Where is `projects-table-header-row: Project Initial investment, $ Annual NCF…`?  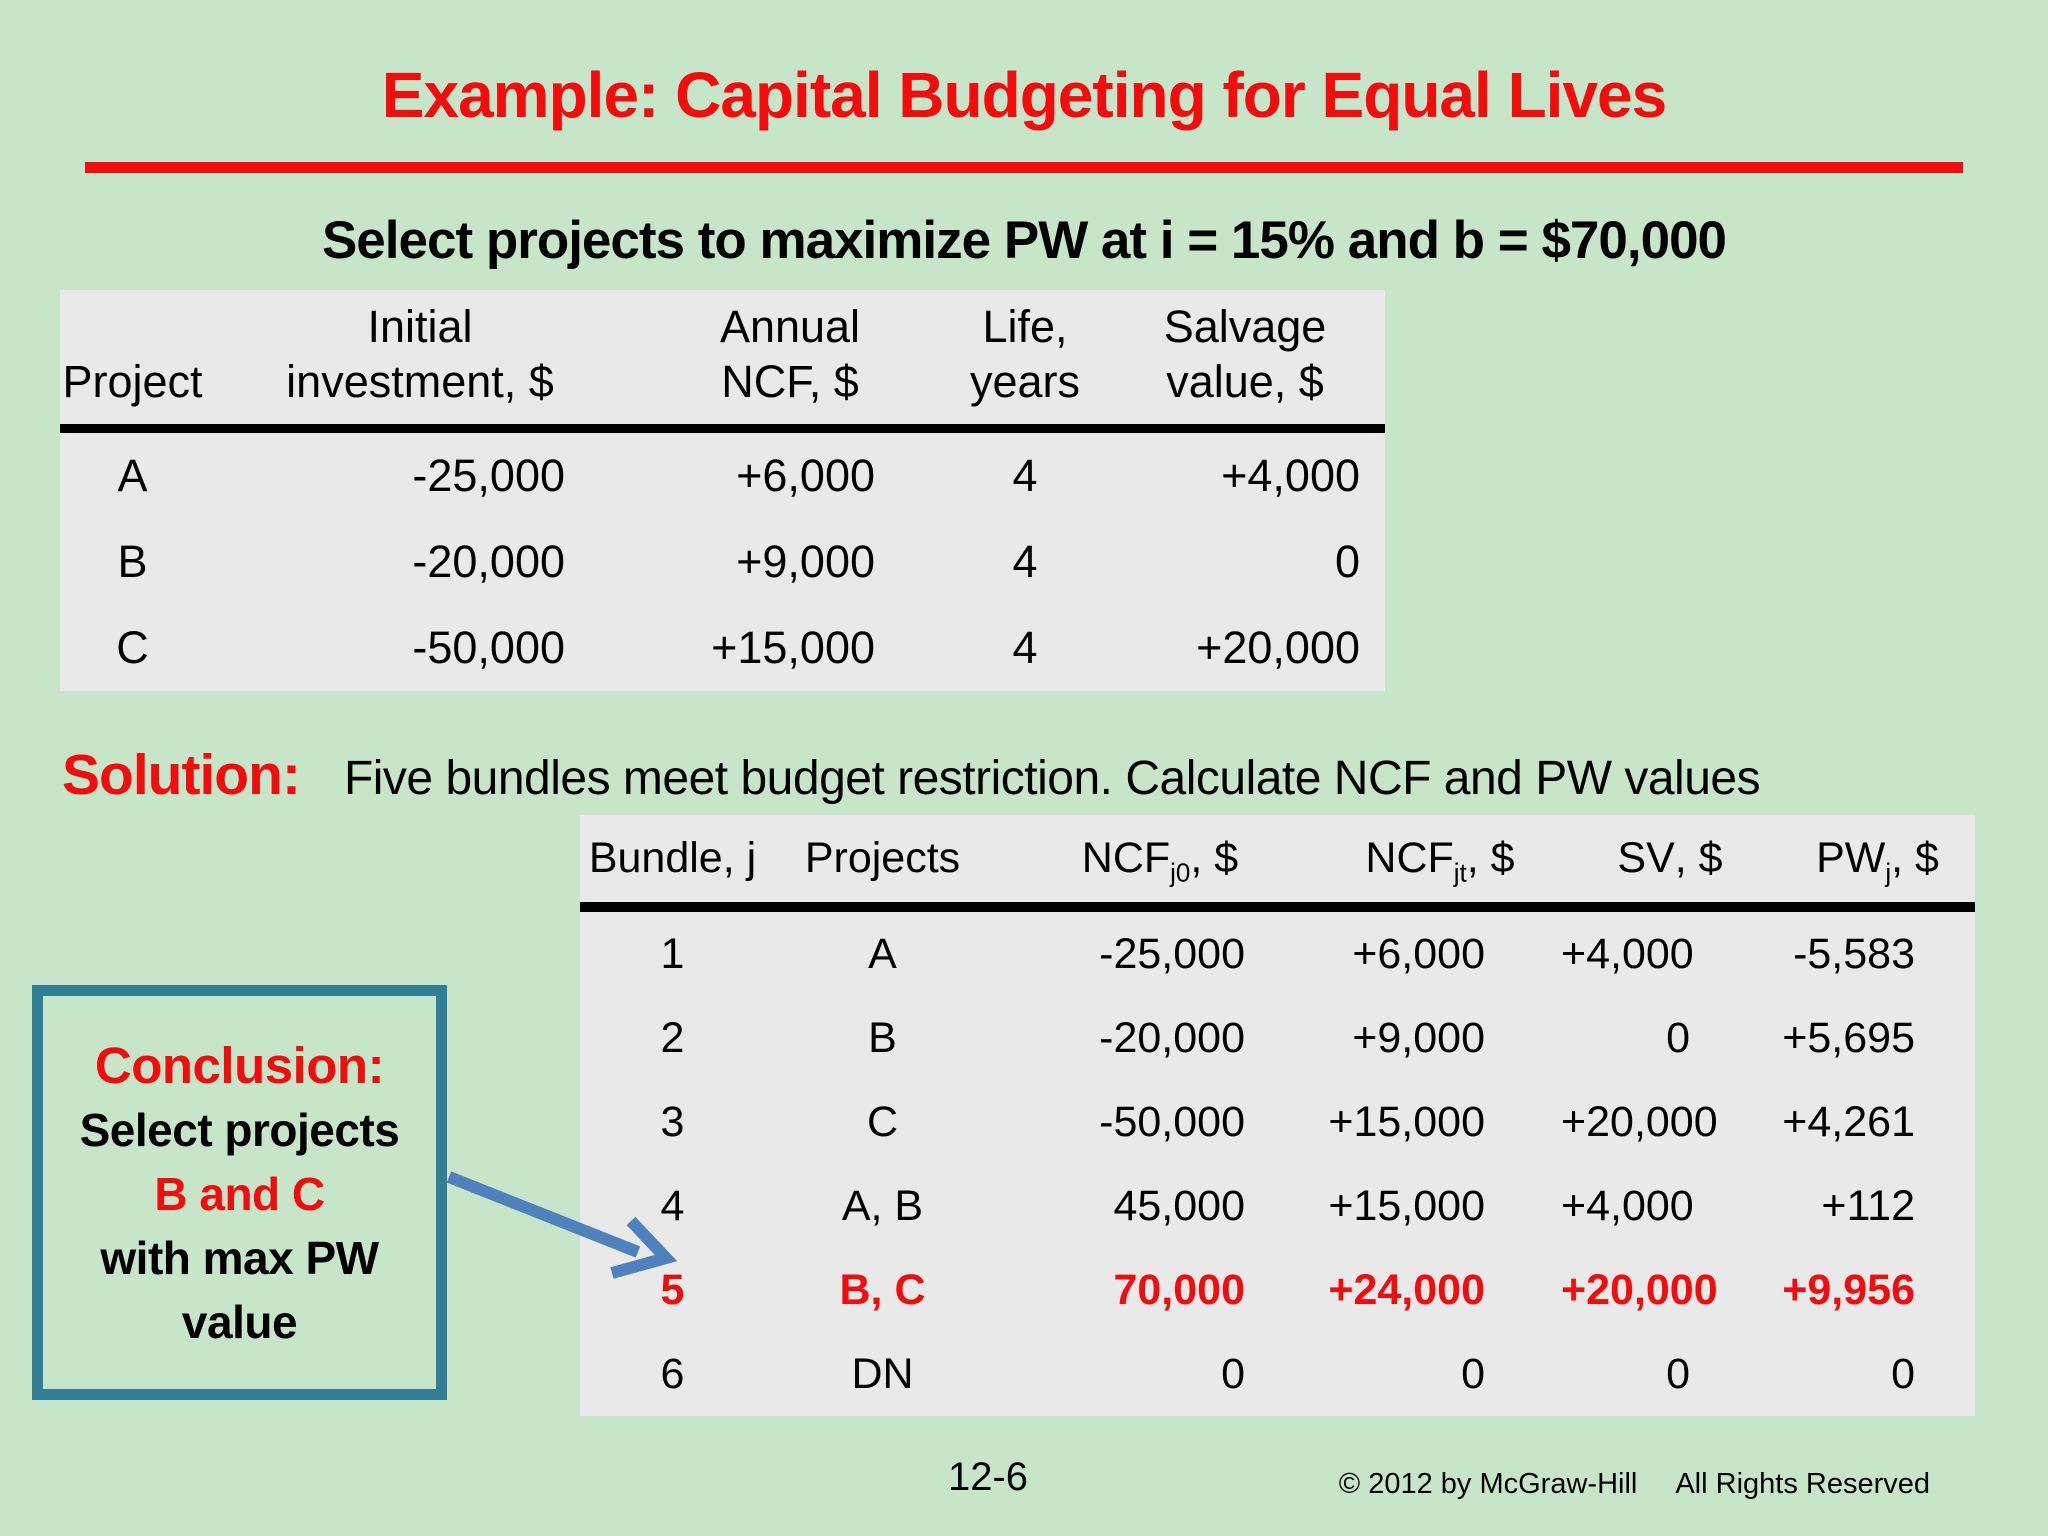
projects-table-header-row: Project Initial investment, $ Annual NCF… is located at coordinates (722, 361).